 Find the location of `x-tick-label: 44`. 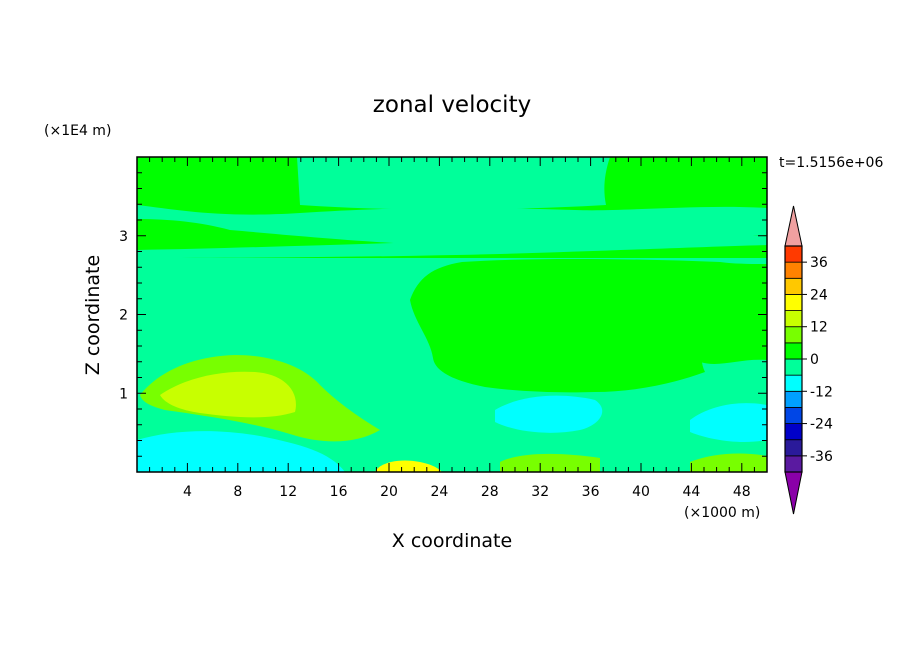

x-tick-label: 44 is located at coordinates (691, 492).